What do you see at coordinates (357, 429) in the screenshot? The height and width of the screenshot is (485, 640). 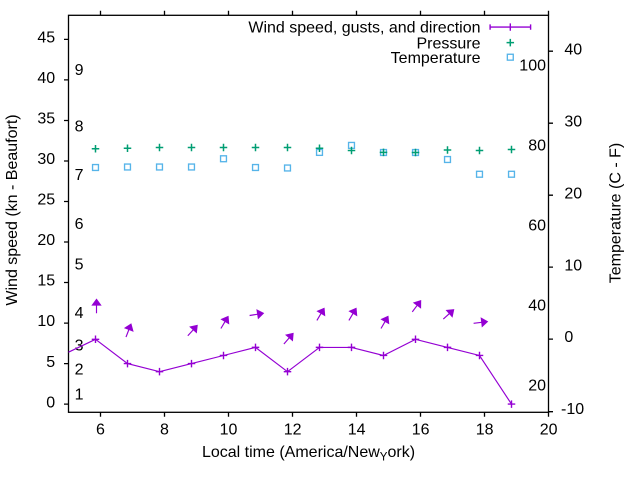 I see `svg-text: 14` at bounding box center [357, 429].